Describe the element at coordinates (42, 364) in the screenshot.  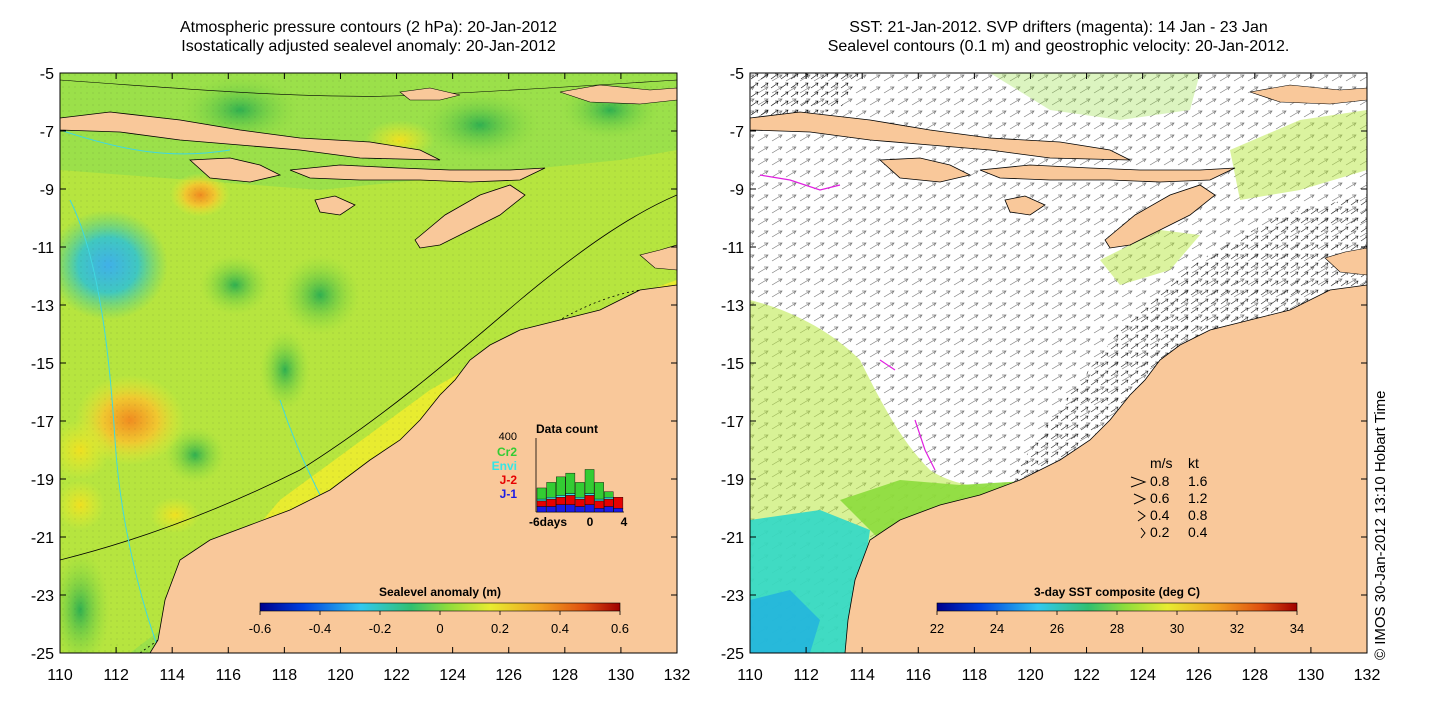
I see `left-lat-tick-label: -15` at that location.